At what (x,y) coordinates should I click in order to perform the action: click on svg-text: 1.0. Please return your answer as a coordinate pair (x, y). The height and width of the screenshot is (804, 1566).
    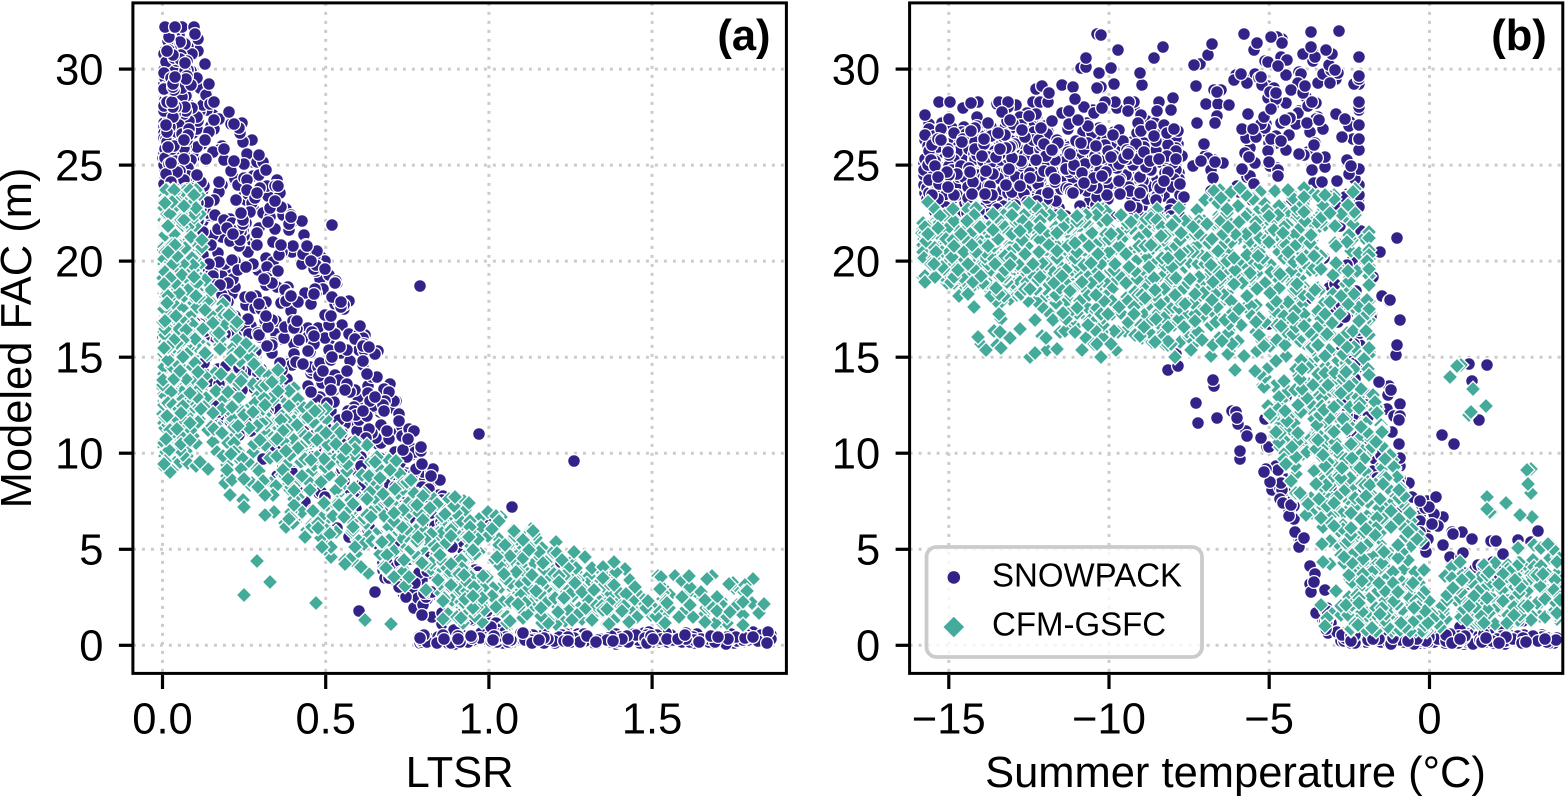
    Looking at the image, I should click on (489, 720).